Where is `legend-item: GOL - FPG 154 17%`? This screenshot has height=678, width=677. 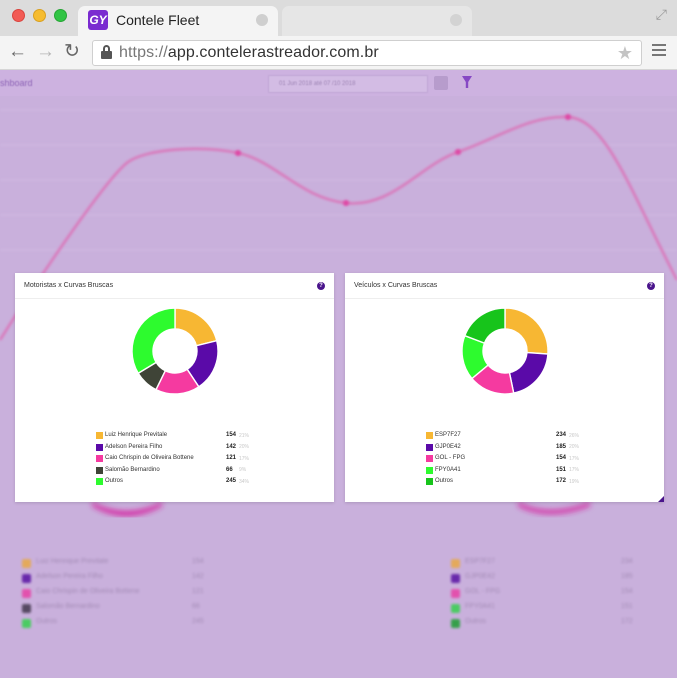 legend-item: GOL - FPG 154 17% is located at coordinates (506, 459).